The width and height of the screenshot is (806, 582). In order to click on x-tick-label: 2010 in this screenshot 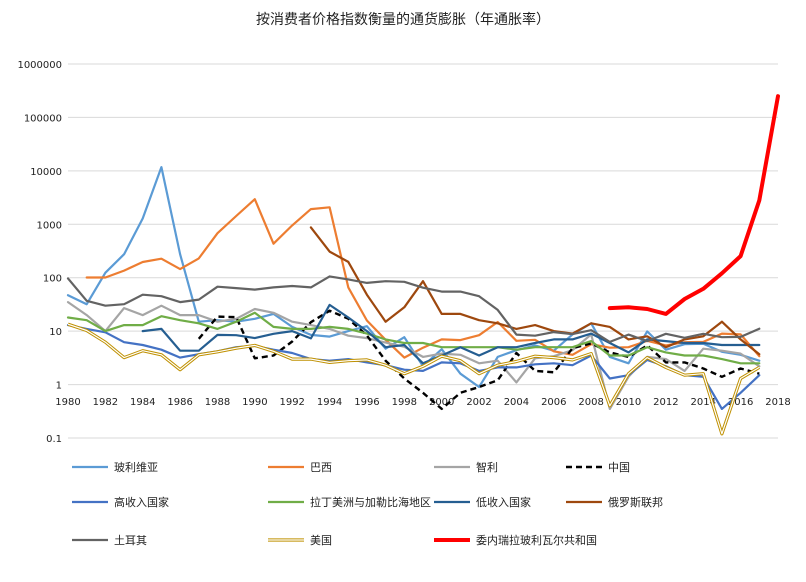, I will do `click(628, 402)`.